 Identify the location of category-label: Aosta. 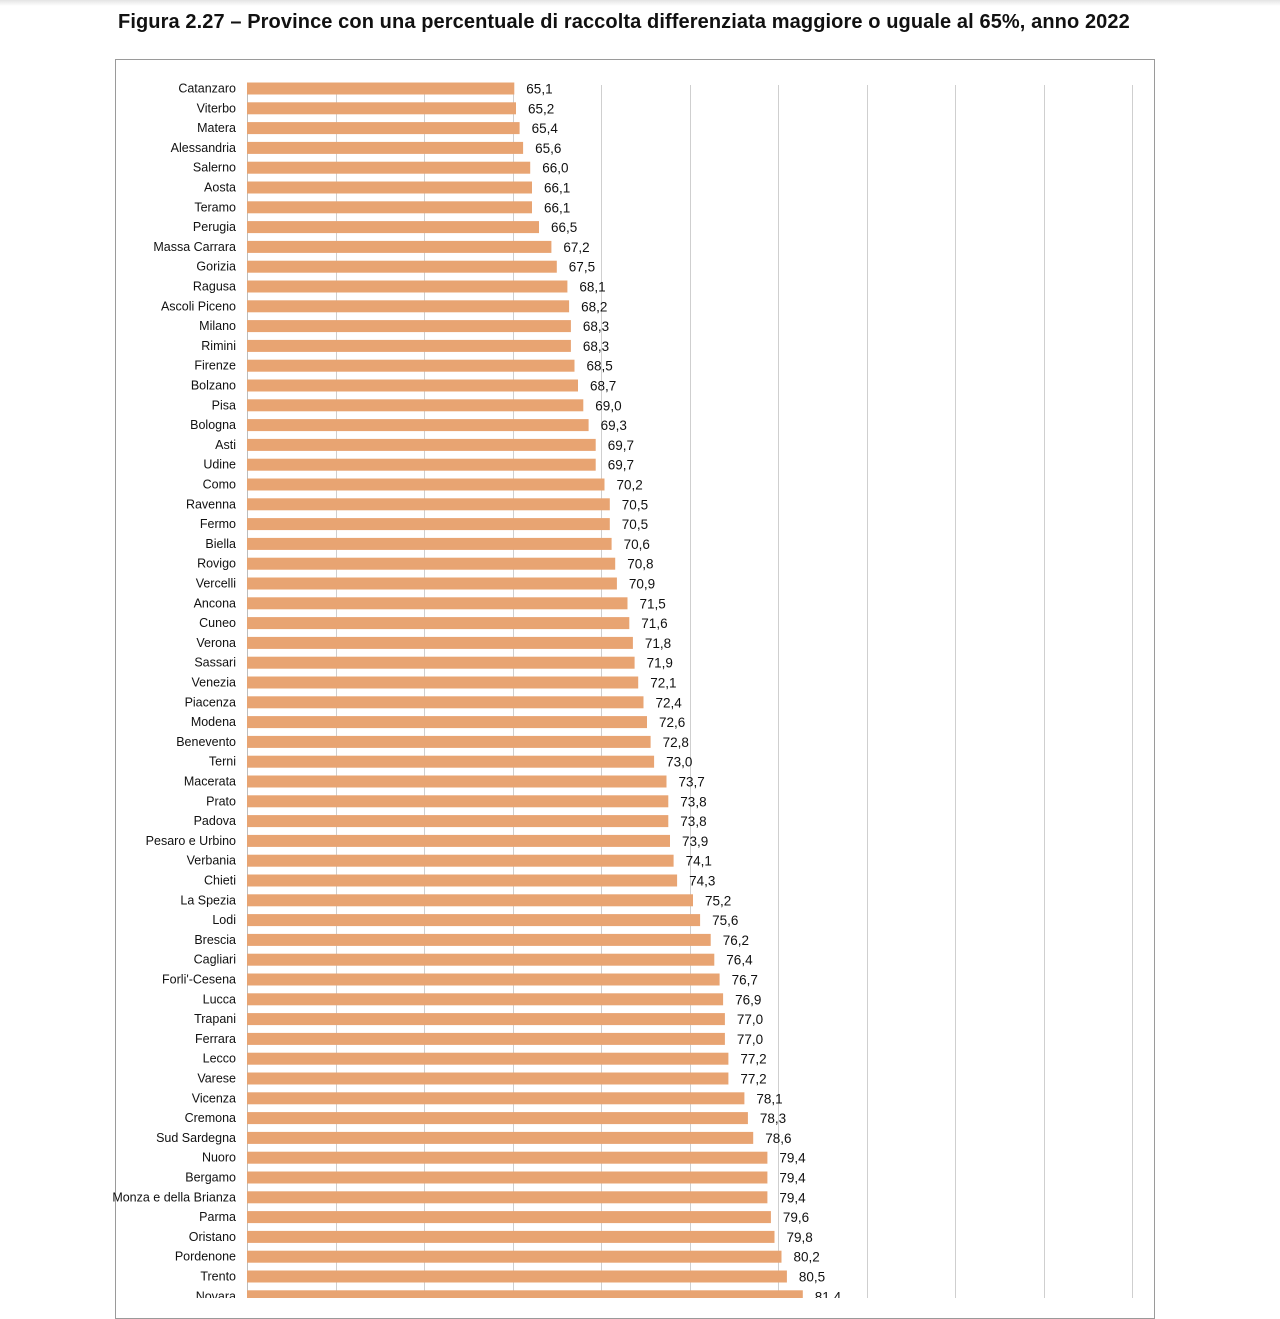
(220, 188).